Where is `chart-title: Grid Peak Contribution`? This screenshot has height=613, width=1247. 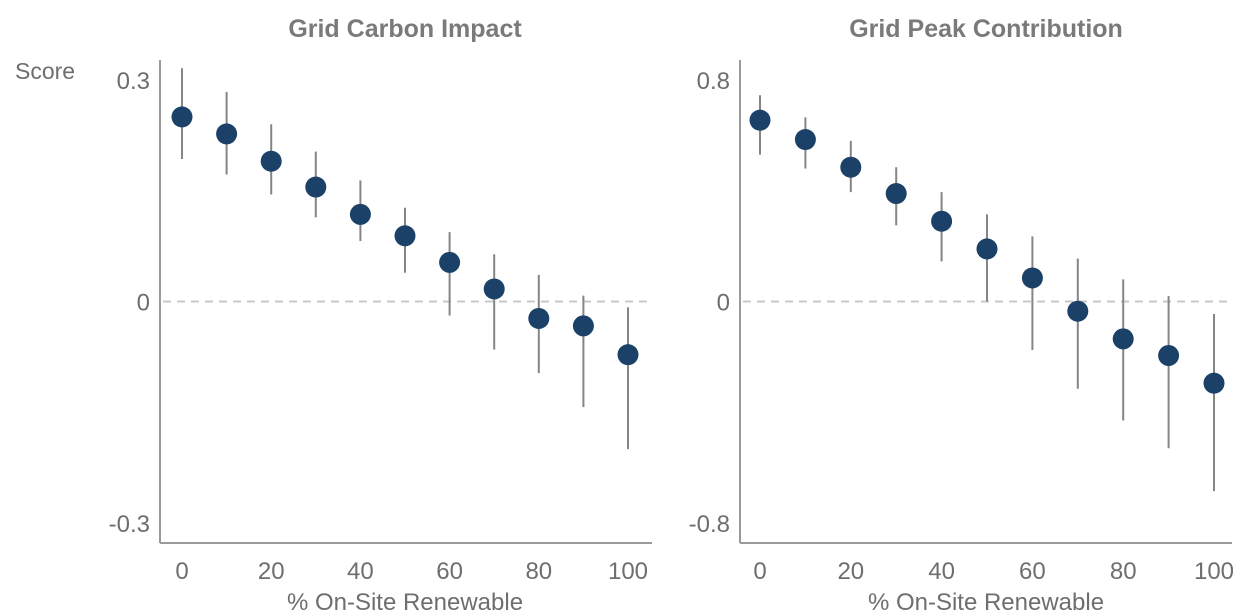 chart-title: Grid Peak Contribution is located at coordinates (986, 29).